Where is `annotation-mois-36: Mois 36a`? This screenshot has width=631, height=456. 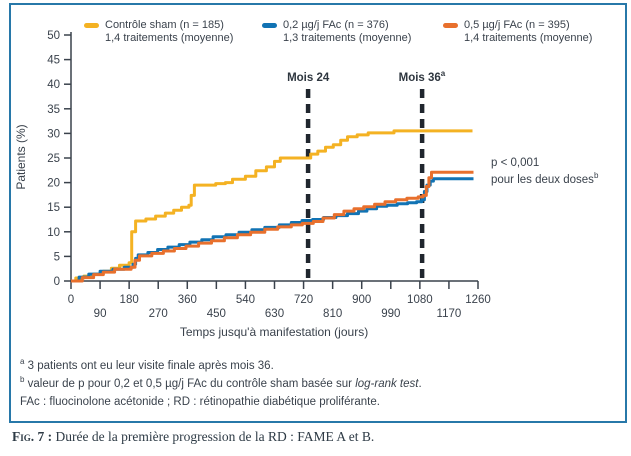
annotation-mois-36: Mois 36a is located at coordinates (422, 76).